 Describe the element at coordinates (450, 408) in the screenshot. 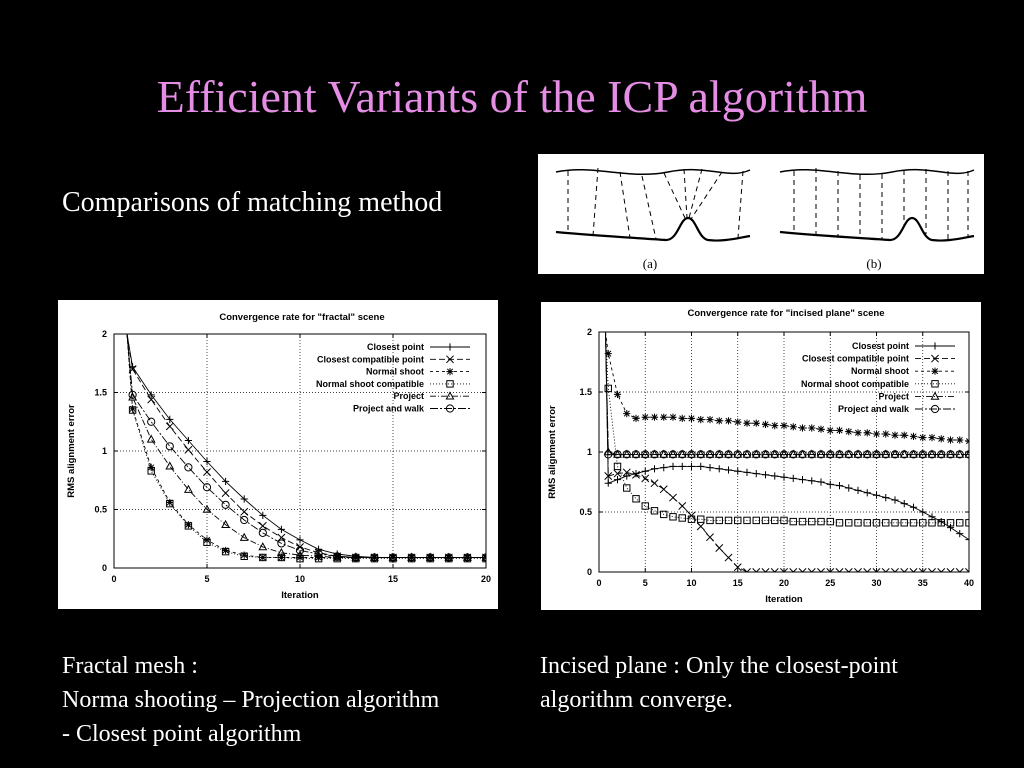

I see `legend-marker-project-and-walk` at that location.